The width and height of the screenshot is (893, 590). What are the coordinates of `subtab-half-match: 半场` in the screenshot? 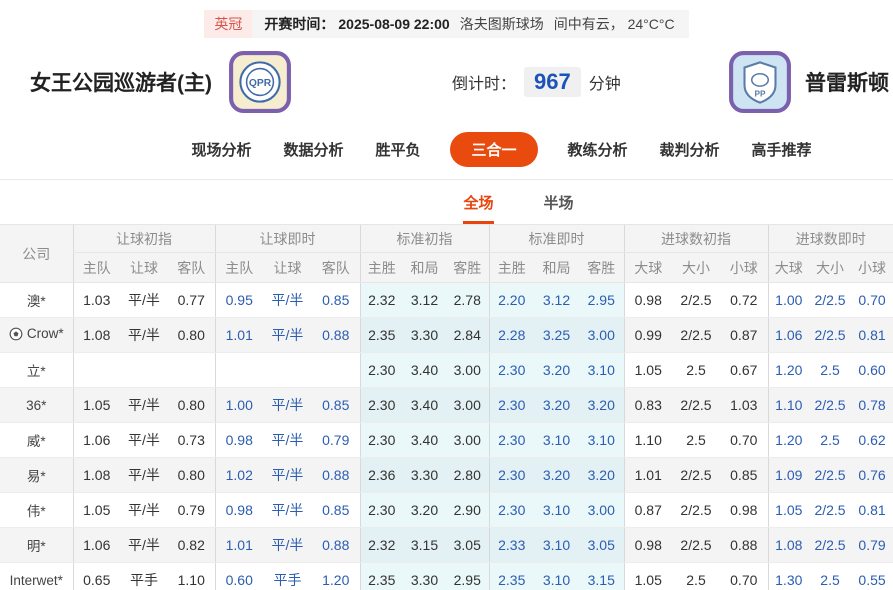 It's located at (558, 203).